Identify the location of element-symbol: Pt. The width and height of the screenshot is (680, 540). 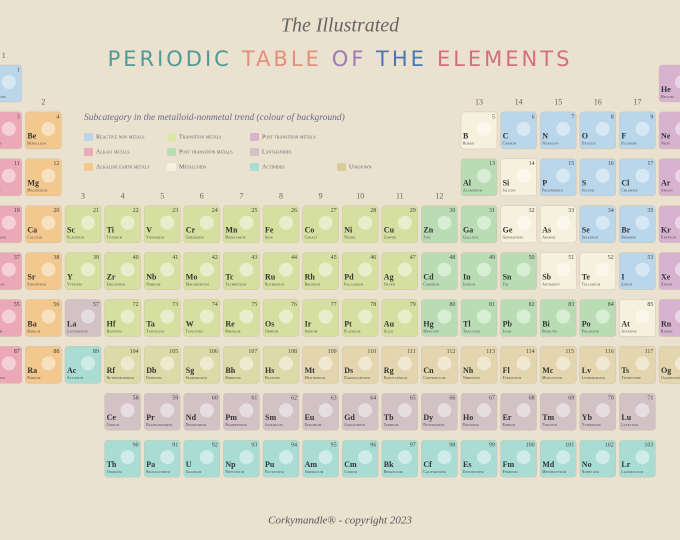
(348, 323).